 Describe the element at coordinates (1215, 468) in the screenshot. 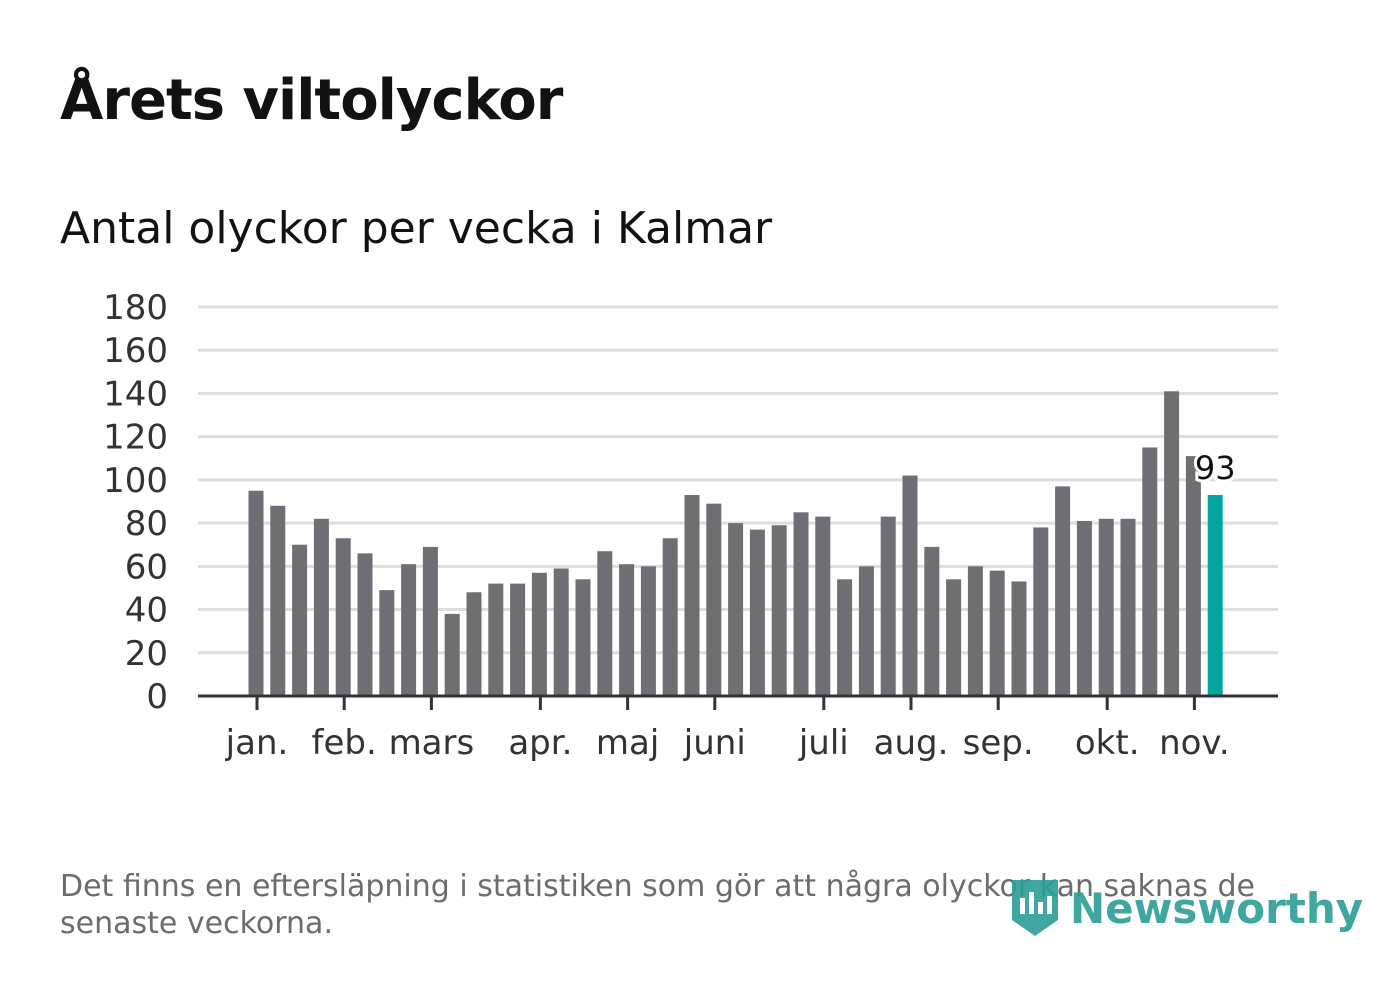

I see `data-label: 93` at that location.